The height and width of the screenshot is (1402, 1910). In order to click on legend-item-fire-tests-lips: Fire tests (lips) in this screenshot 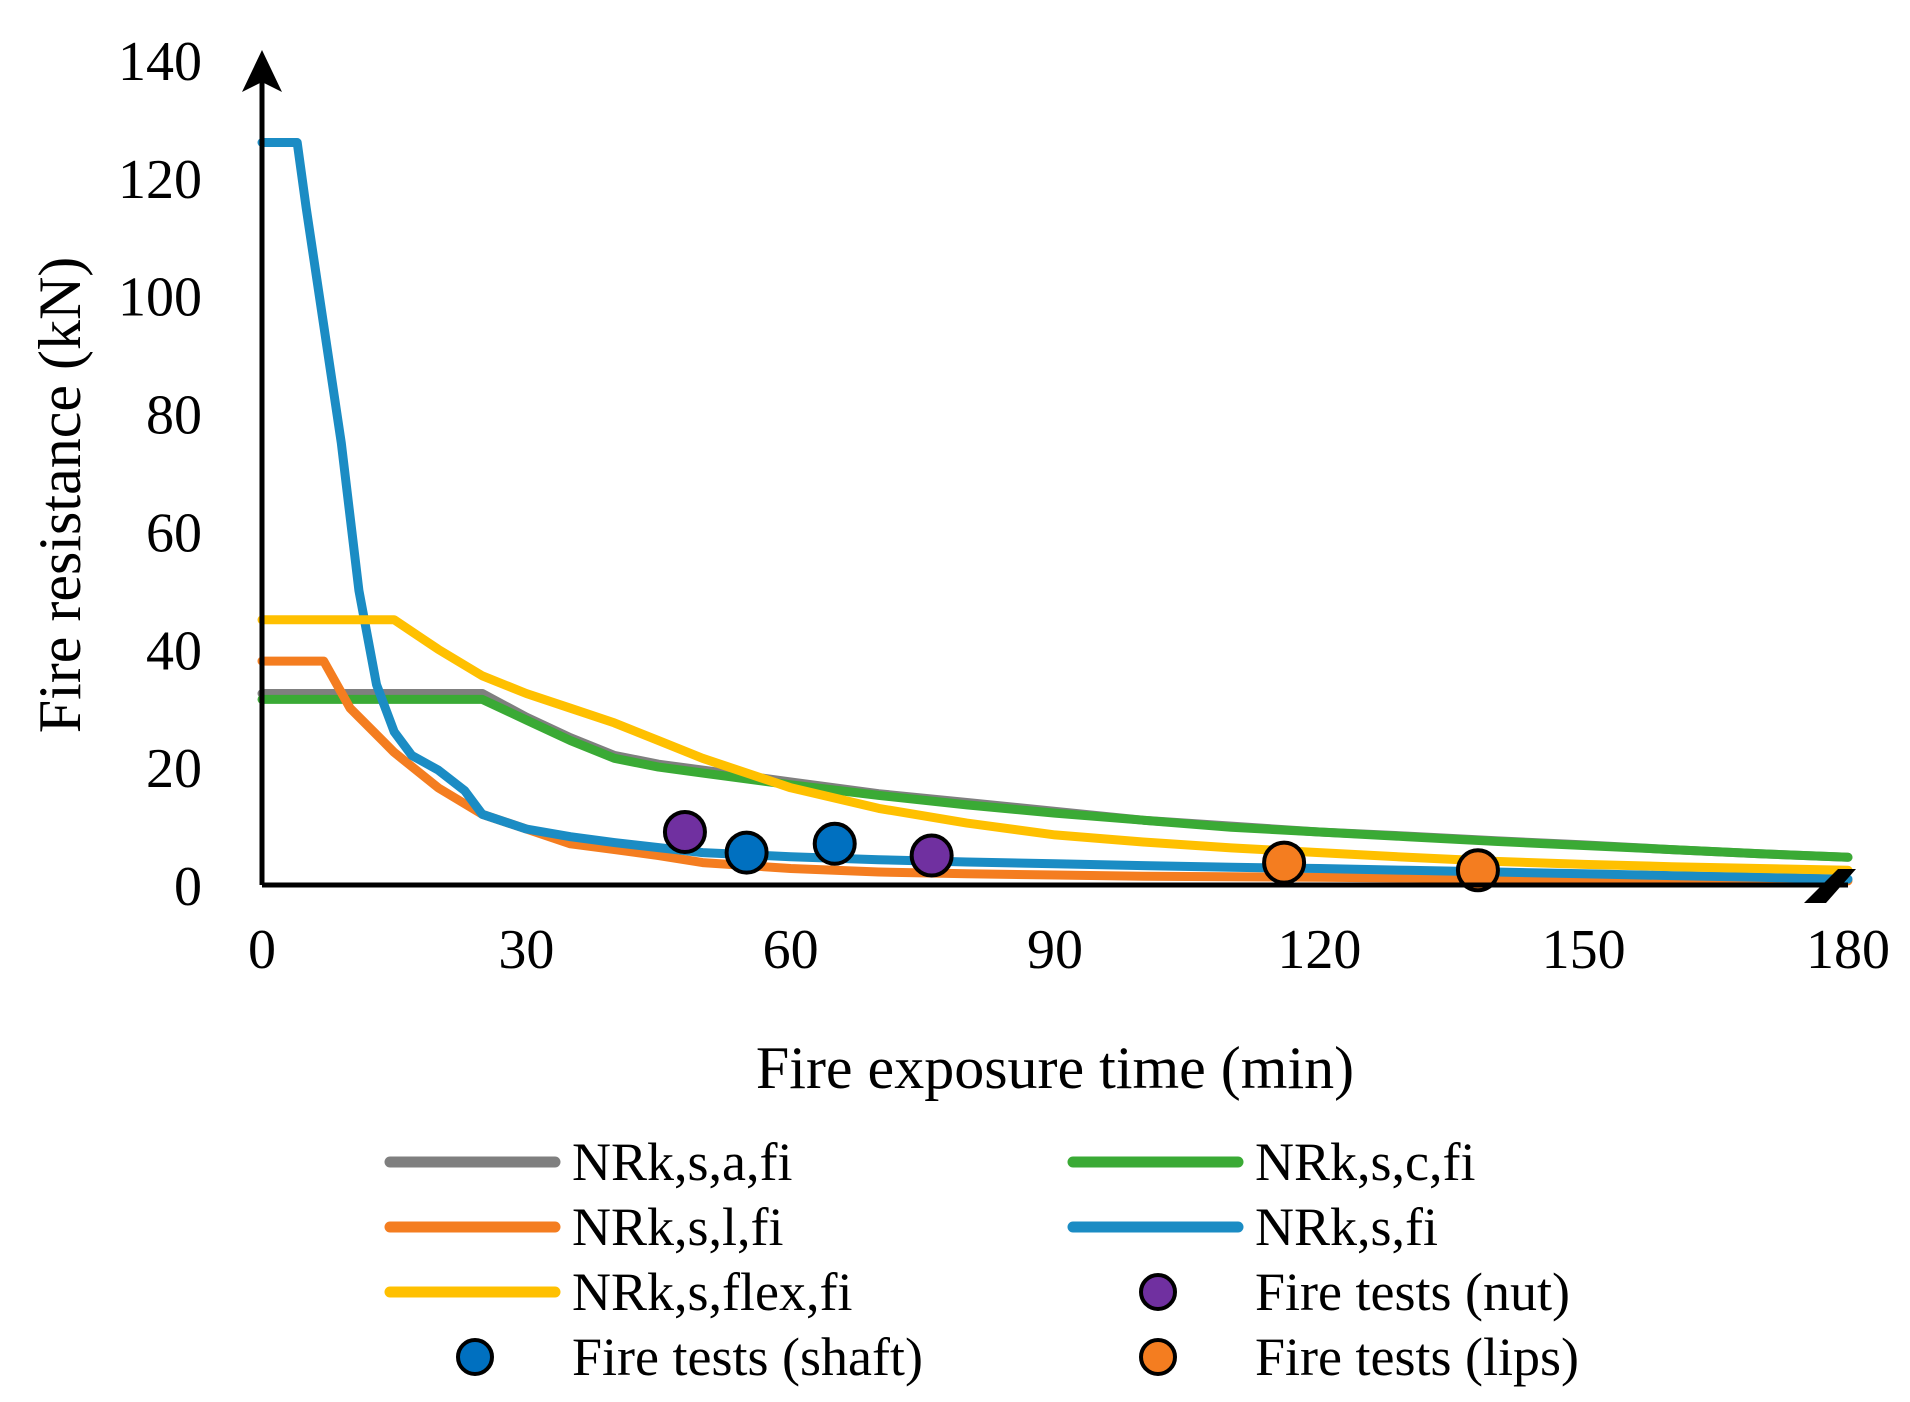, I will do `click(1359, 1357)`.